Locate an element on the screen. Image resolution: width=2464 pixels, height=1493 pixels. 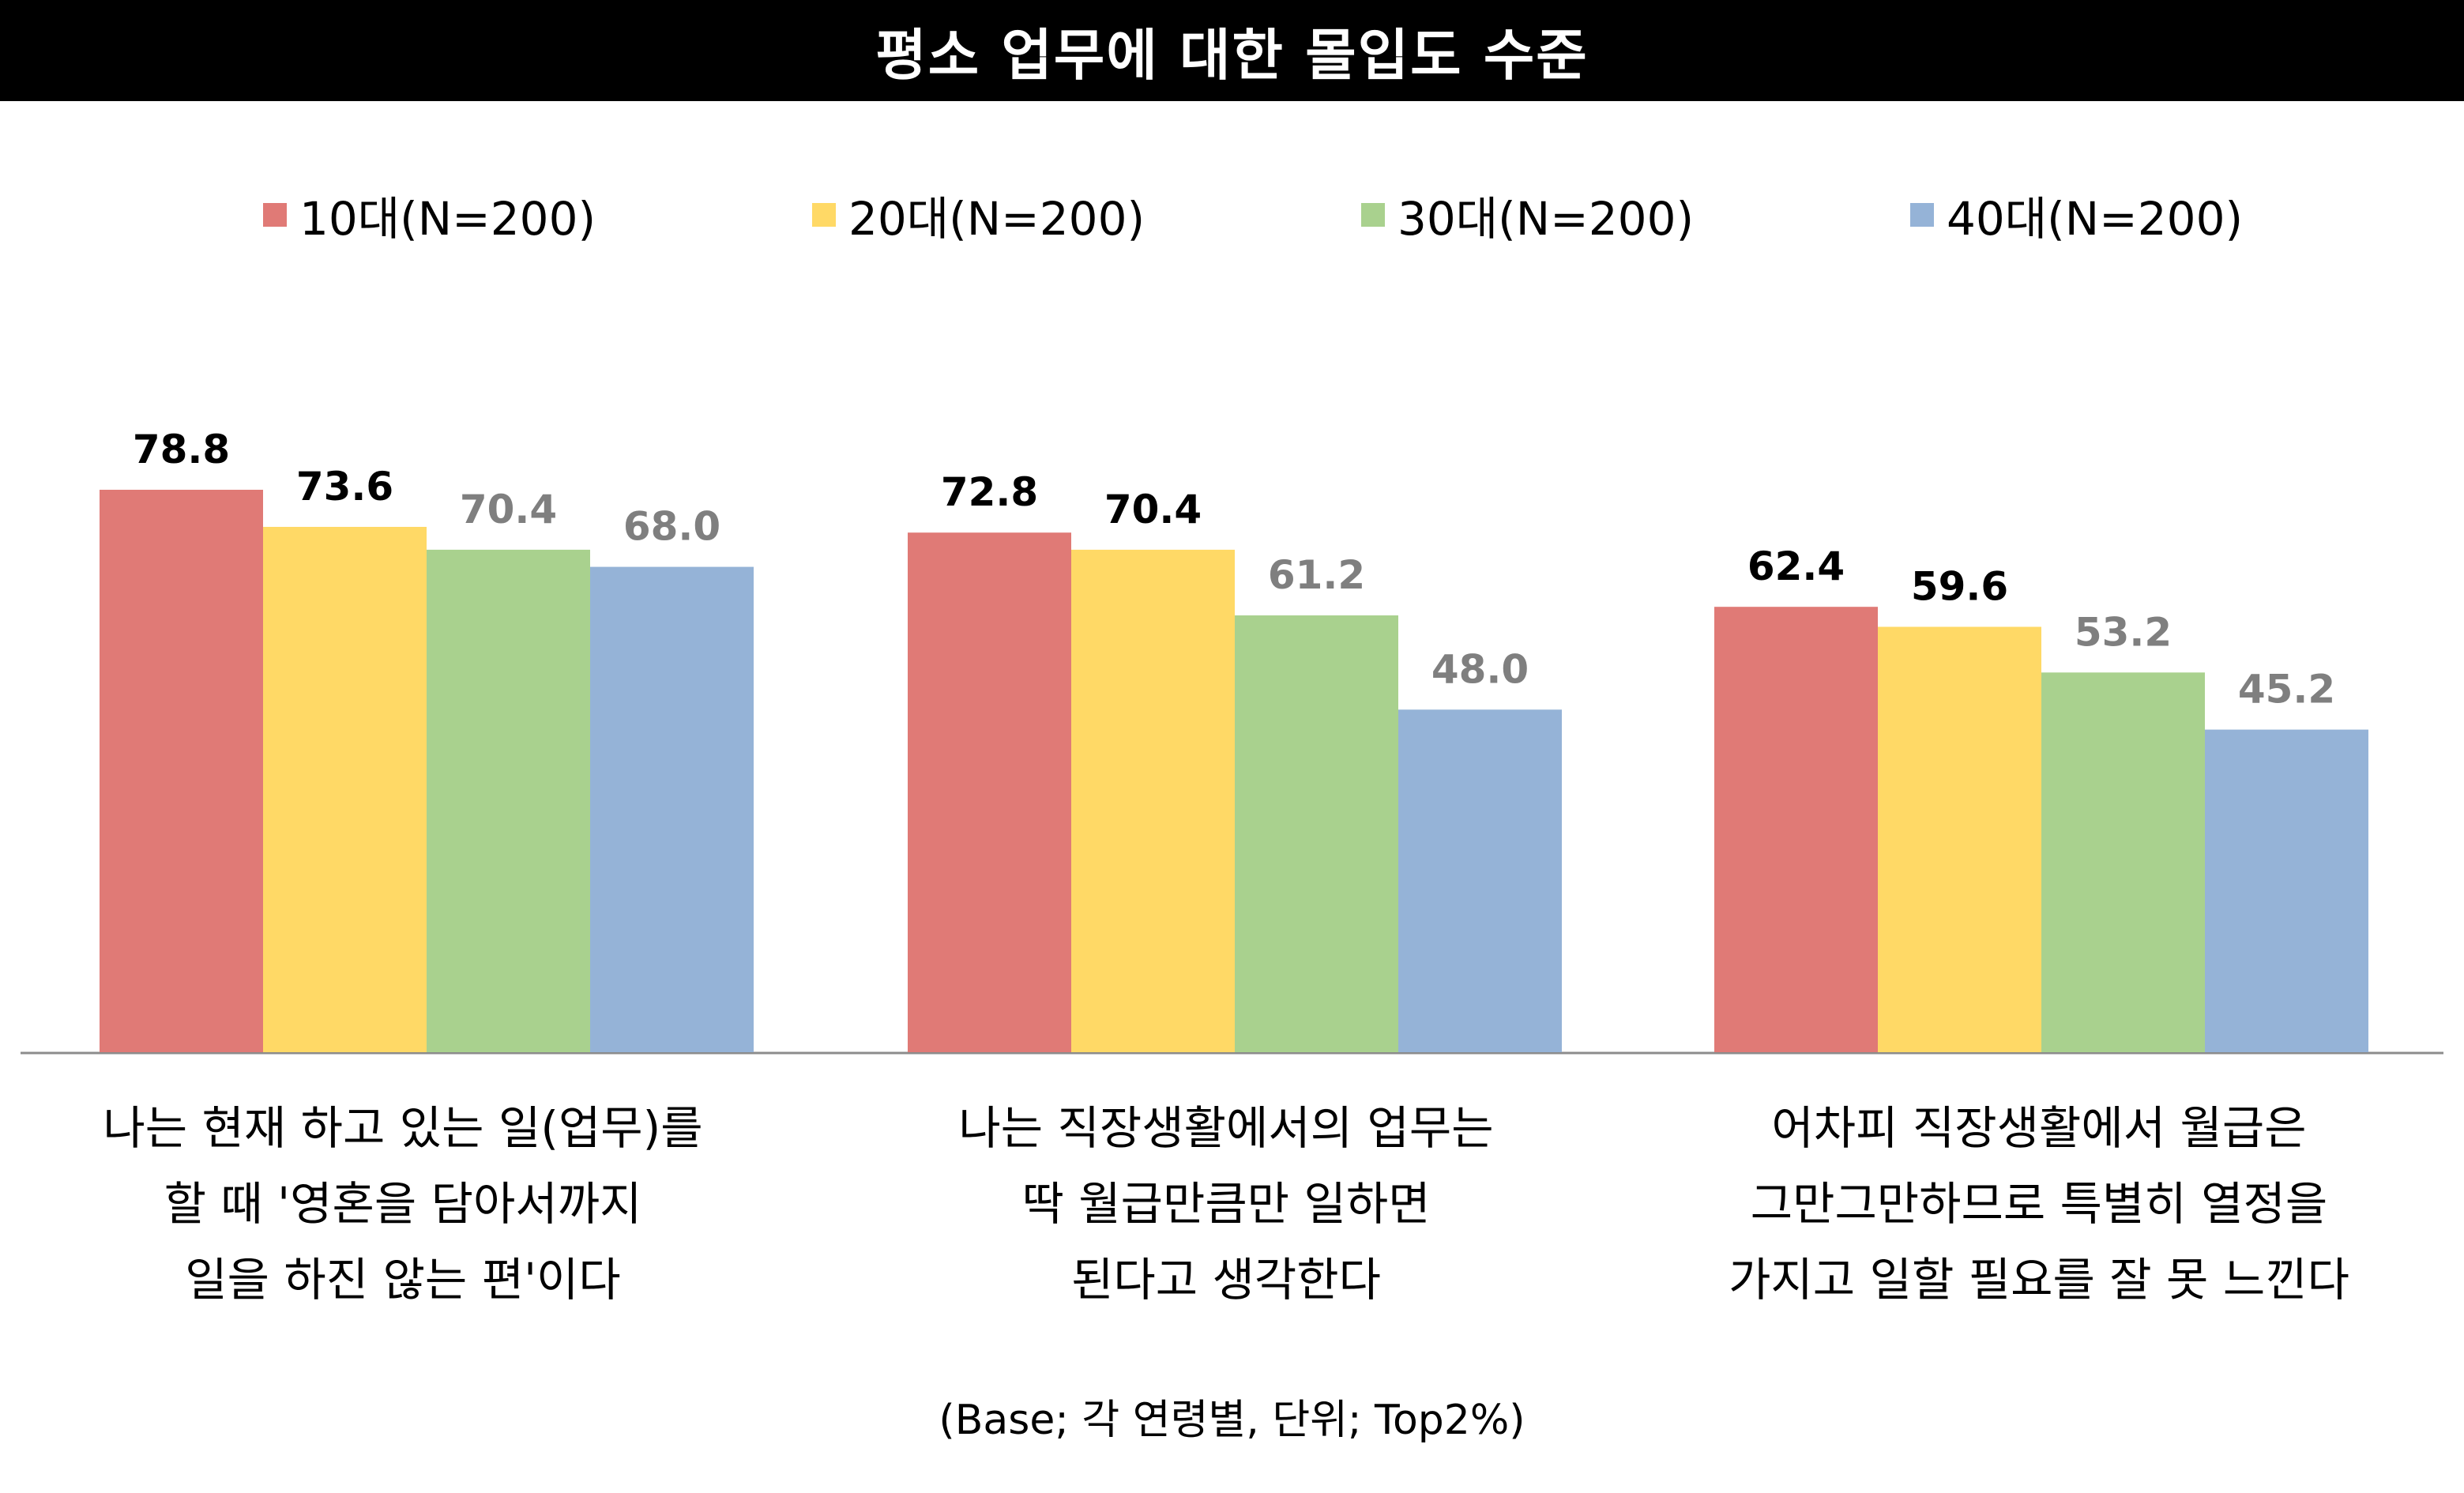
bar-group-3-40s is located at coordinates (2286, 891).